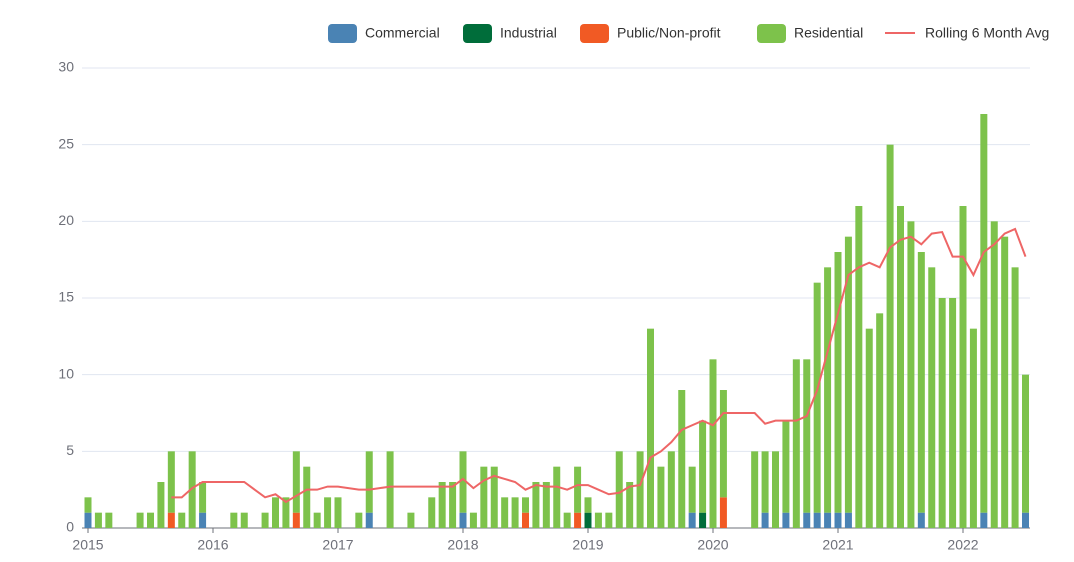  I want to click on y-tick-label: 20, so click(66, 220).